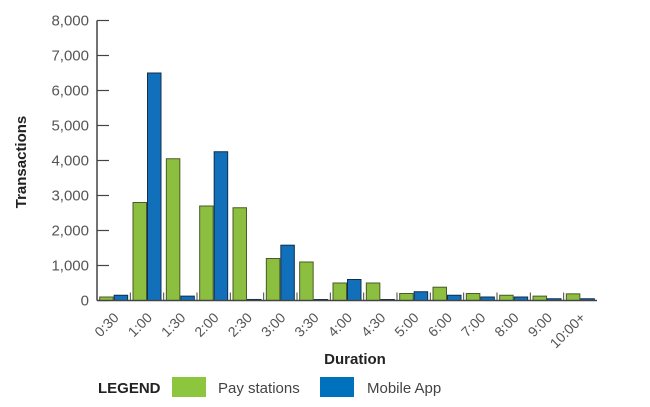 Image resolution: width=650 pixels, height=407 pixels. Describe the element at coordinates (373, 324) in the screenshot. I see `x-tick-label: 4:30` at that location.